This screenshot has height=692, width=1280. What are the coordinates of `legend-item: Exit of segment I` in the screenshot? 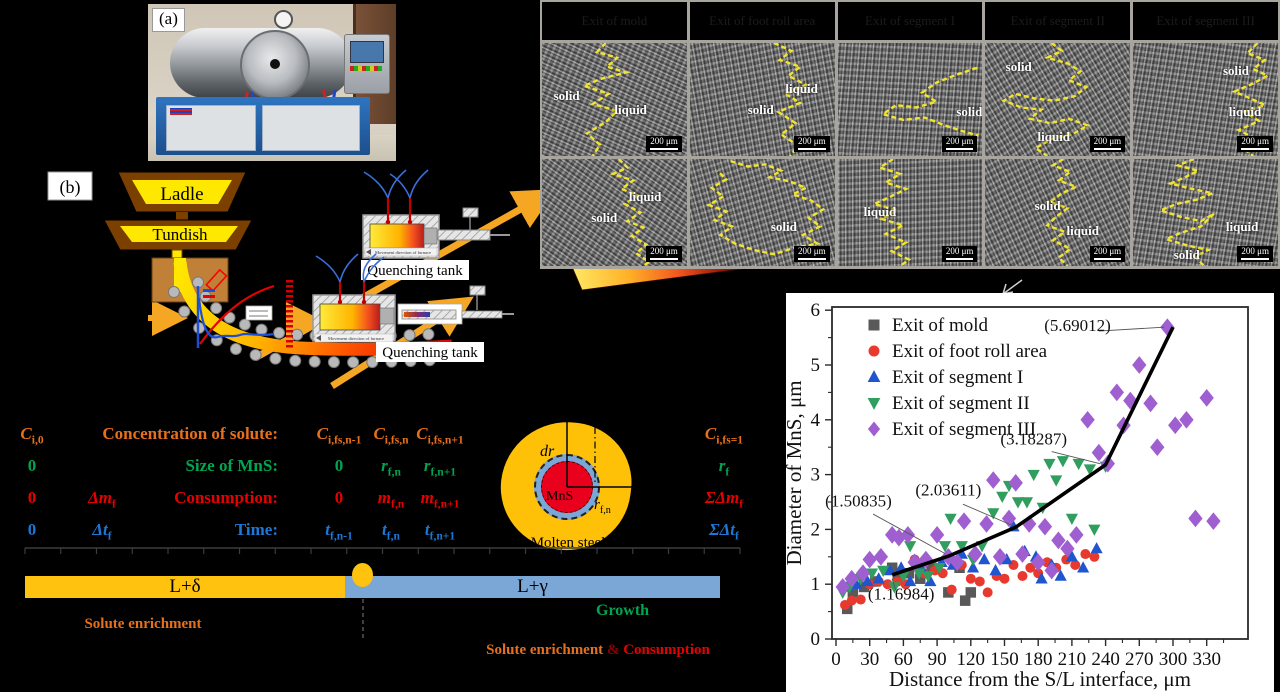 It's located at (957, 377).